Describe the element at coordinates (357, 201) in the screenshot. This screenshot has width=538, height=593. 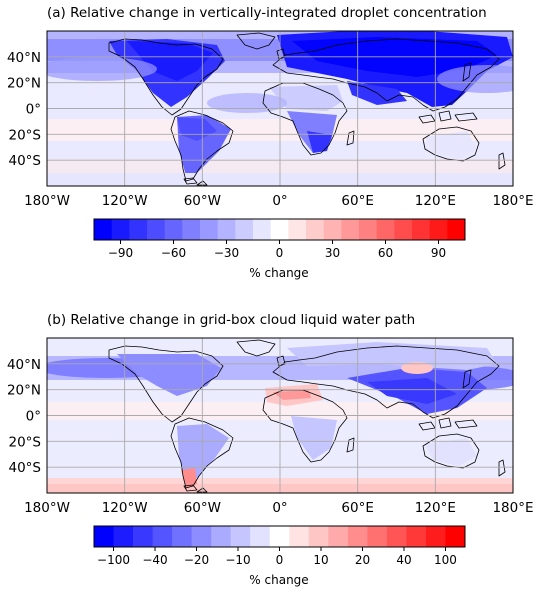
I see `panel-a-x-tick-label: 60°E` at that location.